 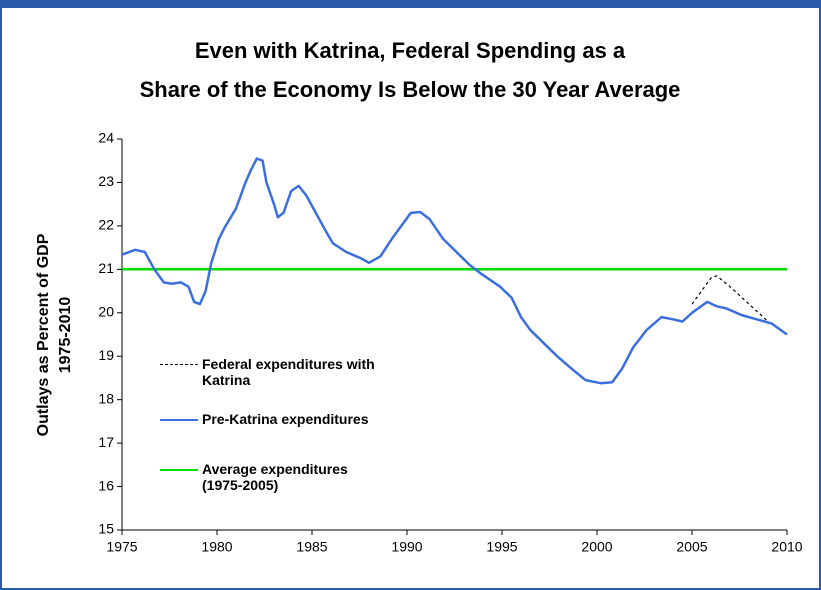 I want to click on y-tick-label: 21, so click(x=106, y=268).